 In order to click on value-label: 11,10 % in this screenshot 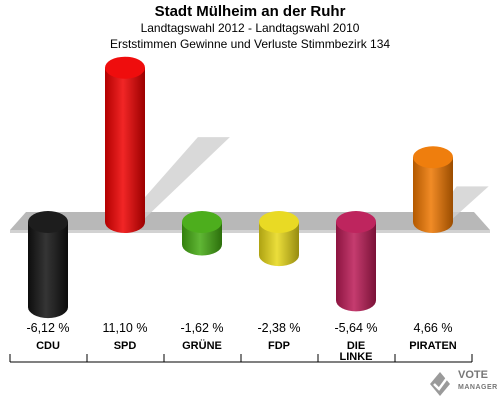, I will do `click(125, 328)`.